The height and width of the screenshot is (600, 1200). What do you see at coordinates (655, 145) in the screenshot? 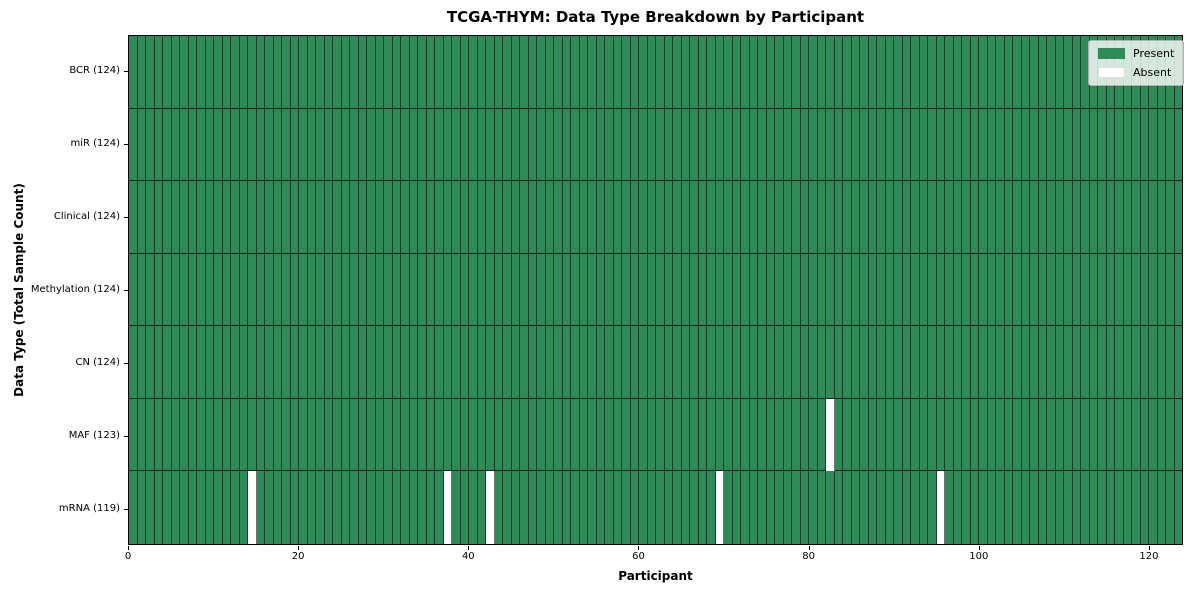
I see `heatmap-row-miR` at bounding box center [655, 145].